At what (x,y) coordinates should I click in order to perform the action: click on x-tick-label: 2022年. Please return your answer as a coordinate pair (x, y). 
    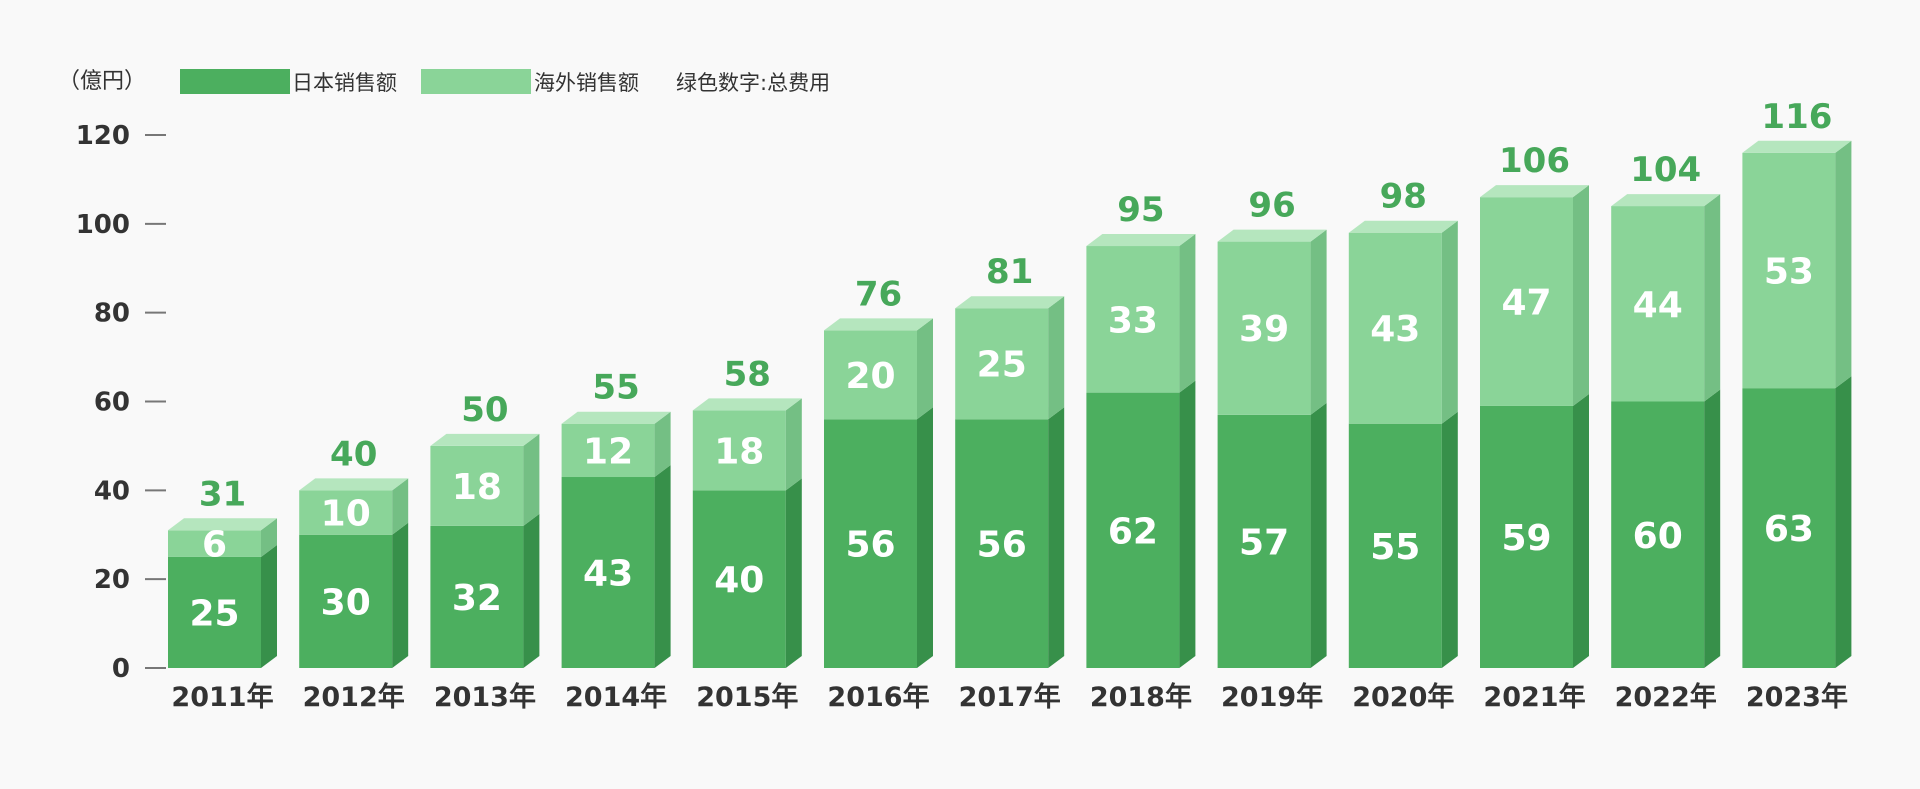
    Looking at the image, I should click on (1666, 697).